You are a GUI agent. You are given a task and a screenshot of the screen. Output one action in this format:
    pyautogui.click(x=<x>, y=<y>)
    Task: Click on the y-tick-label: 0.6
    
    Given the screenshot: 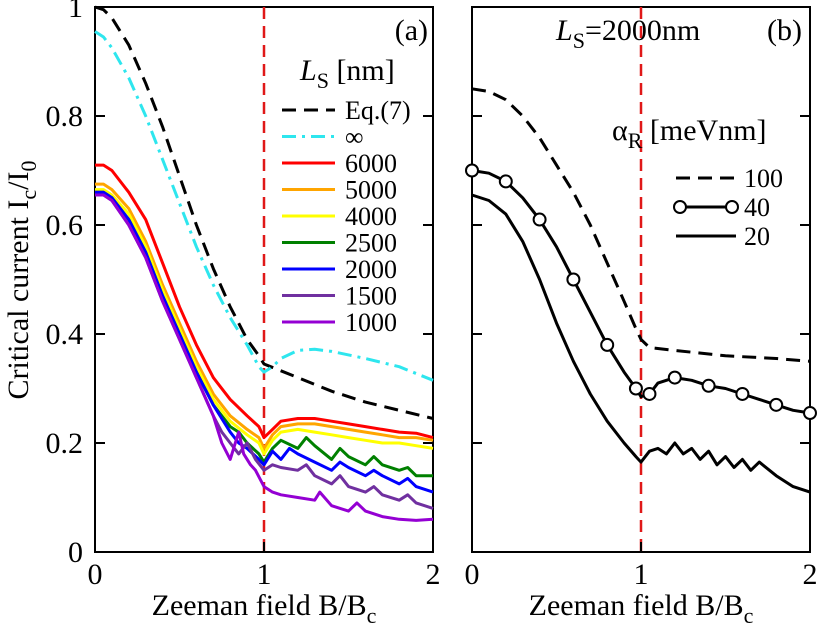 What is the action you would take?
    pyautogui.click(x=65, y=225)
    